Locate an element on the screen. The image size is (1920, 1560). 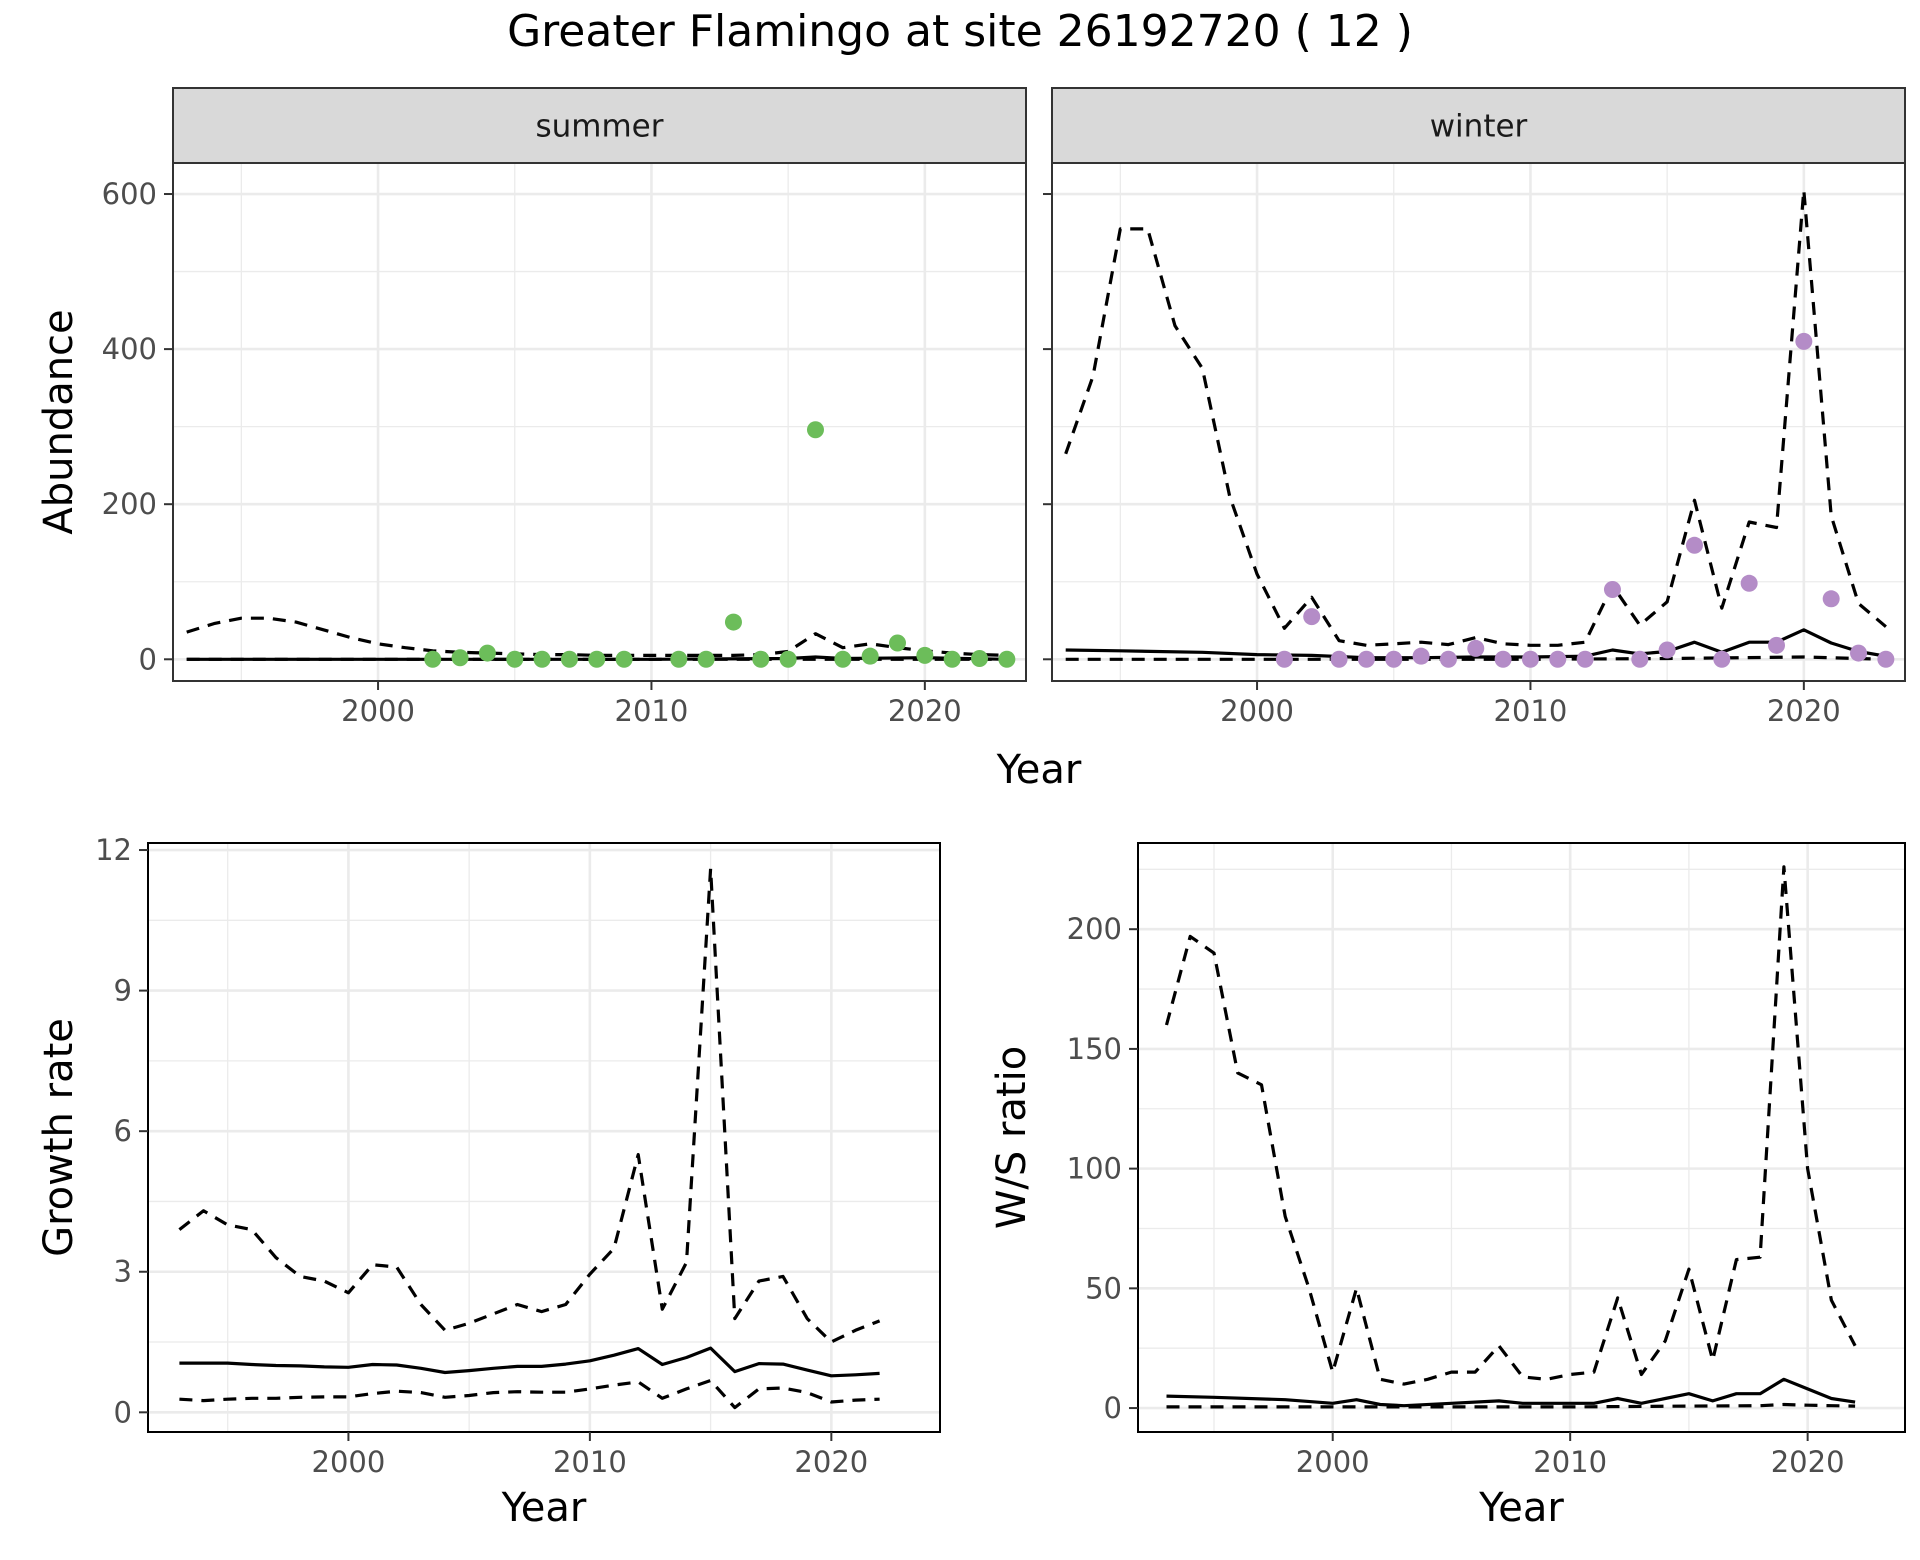
facet-strip-label: winter is located at coordinates (1479, 127).